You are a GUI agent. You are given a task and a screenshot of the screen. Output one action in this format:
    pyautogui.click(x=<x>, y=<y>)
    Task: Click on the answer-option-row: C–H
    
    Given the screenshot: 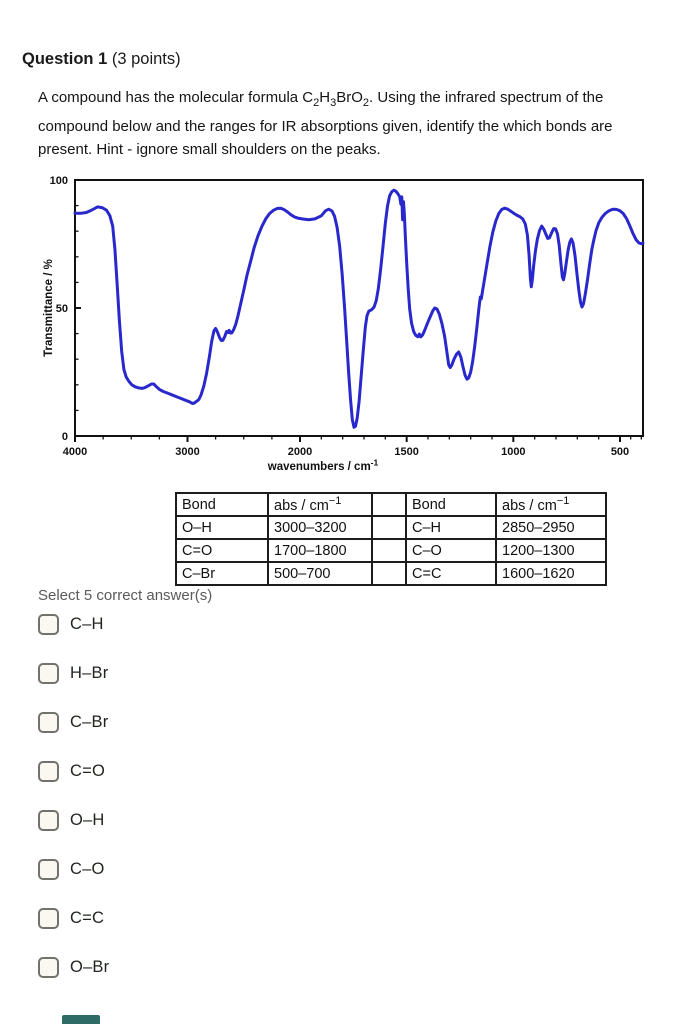 What is the action you would take?
    pyautogui.click(x=73, y=624)
    